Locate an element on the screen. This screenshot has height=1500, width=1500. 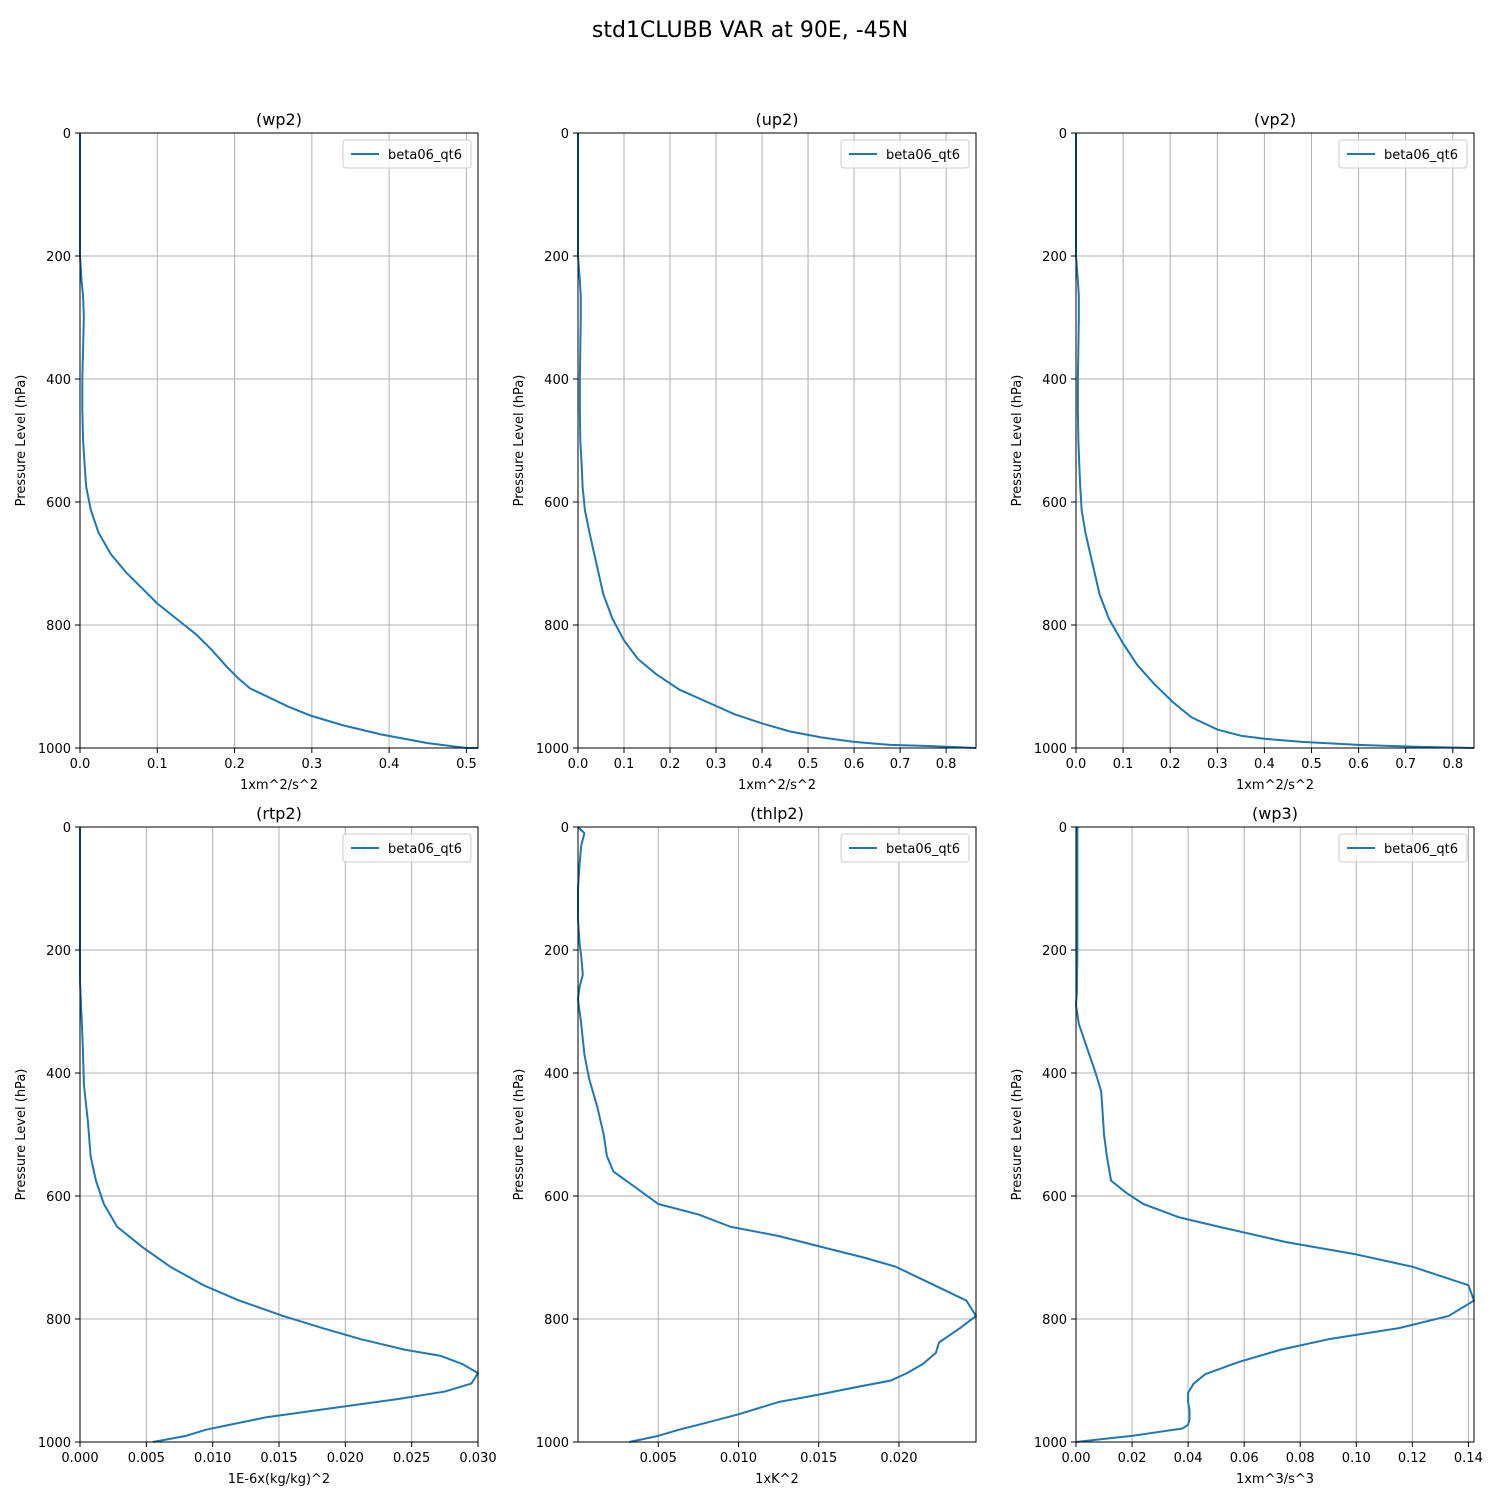
x-tick-label: 0.10 is located at coordinates (1356, 1458).